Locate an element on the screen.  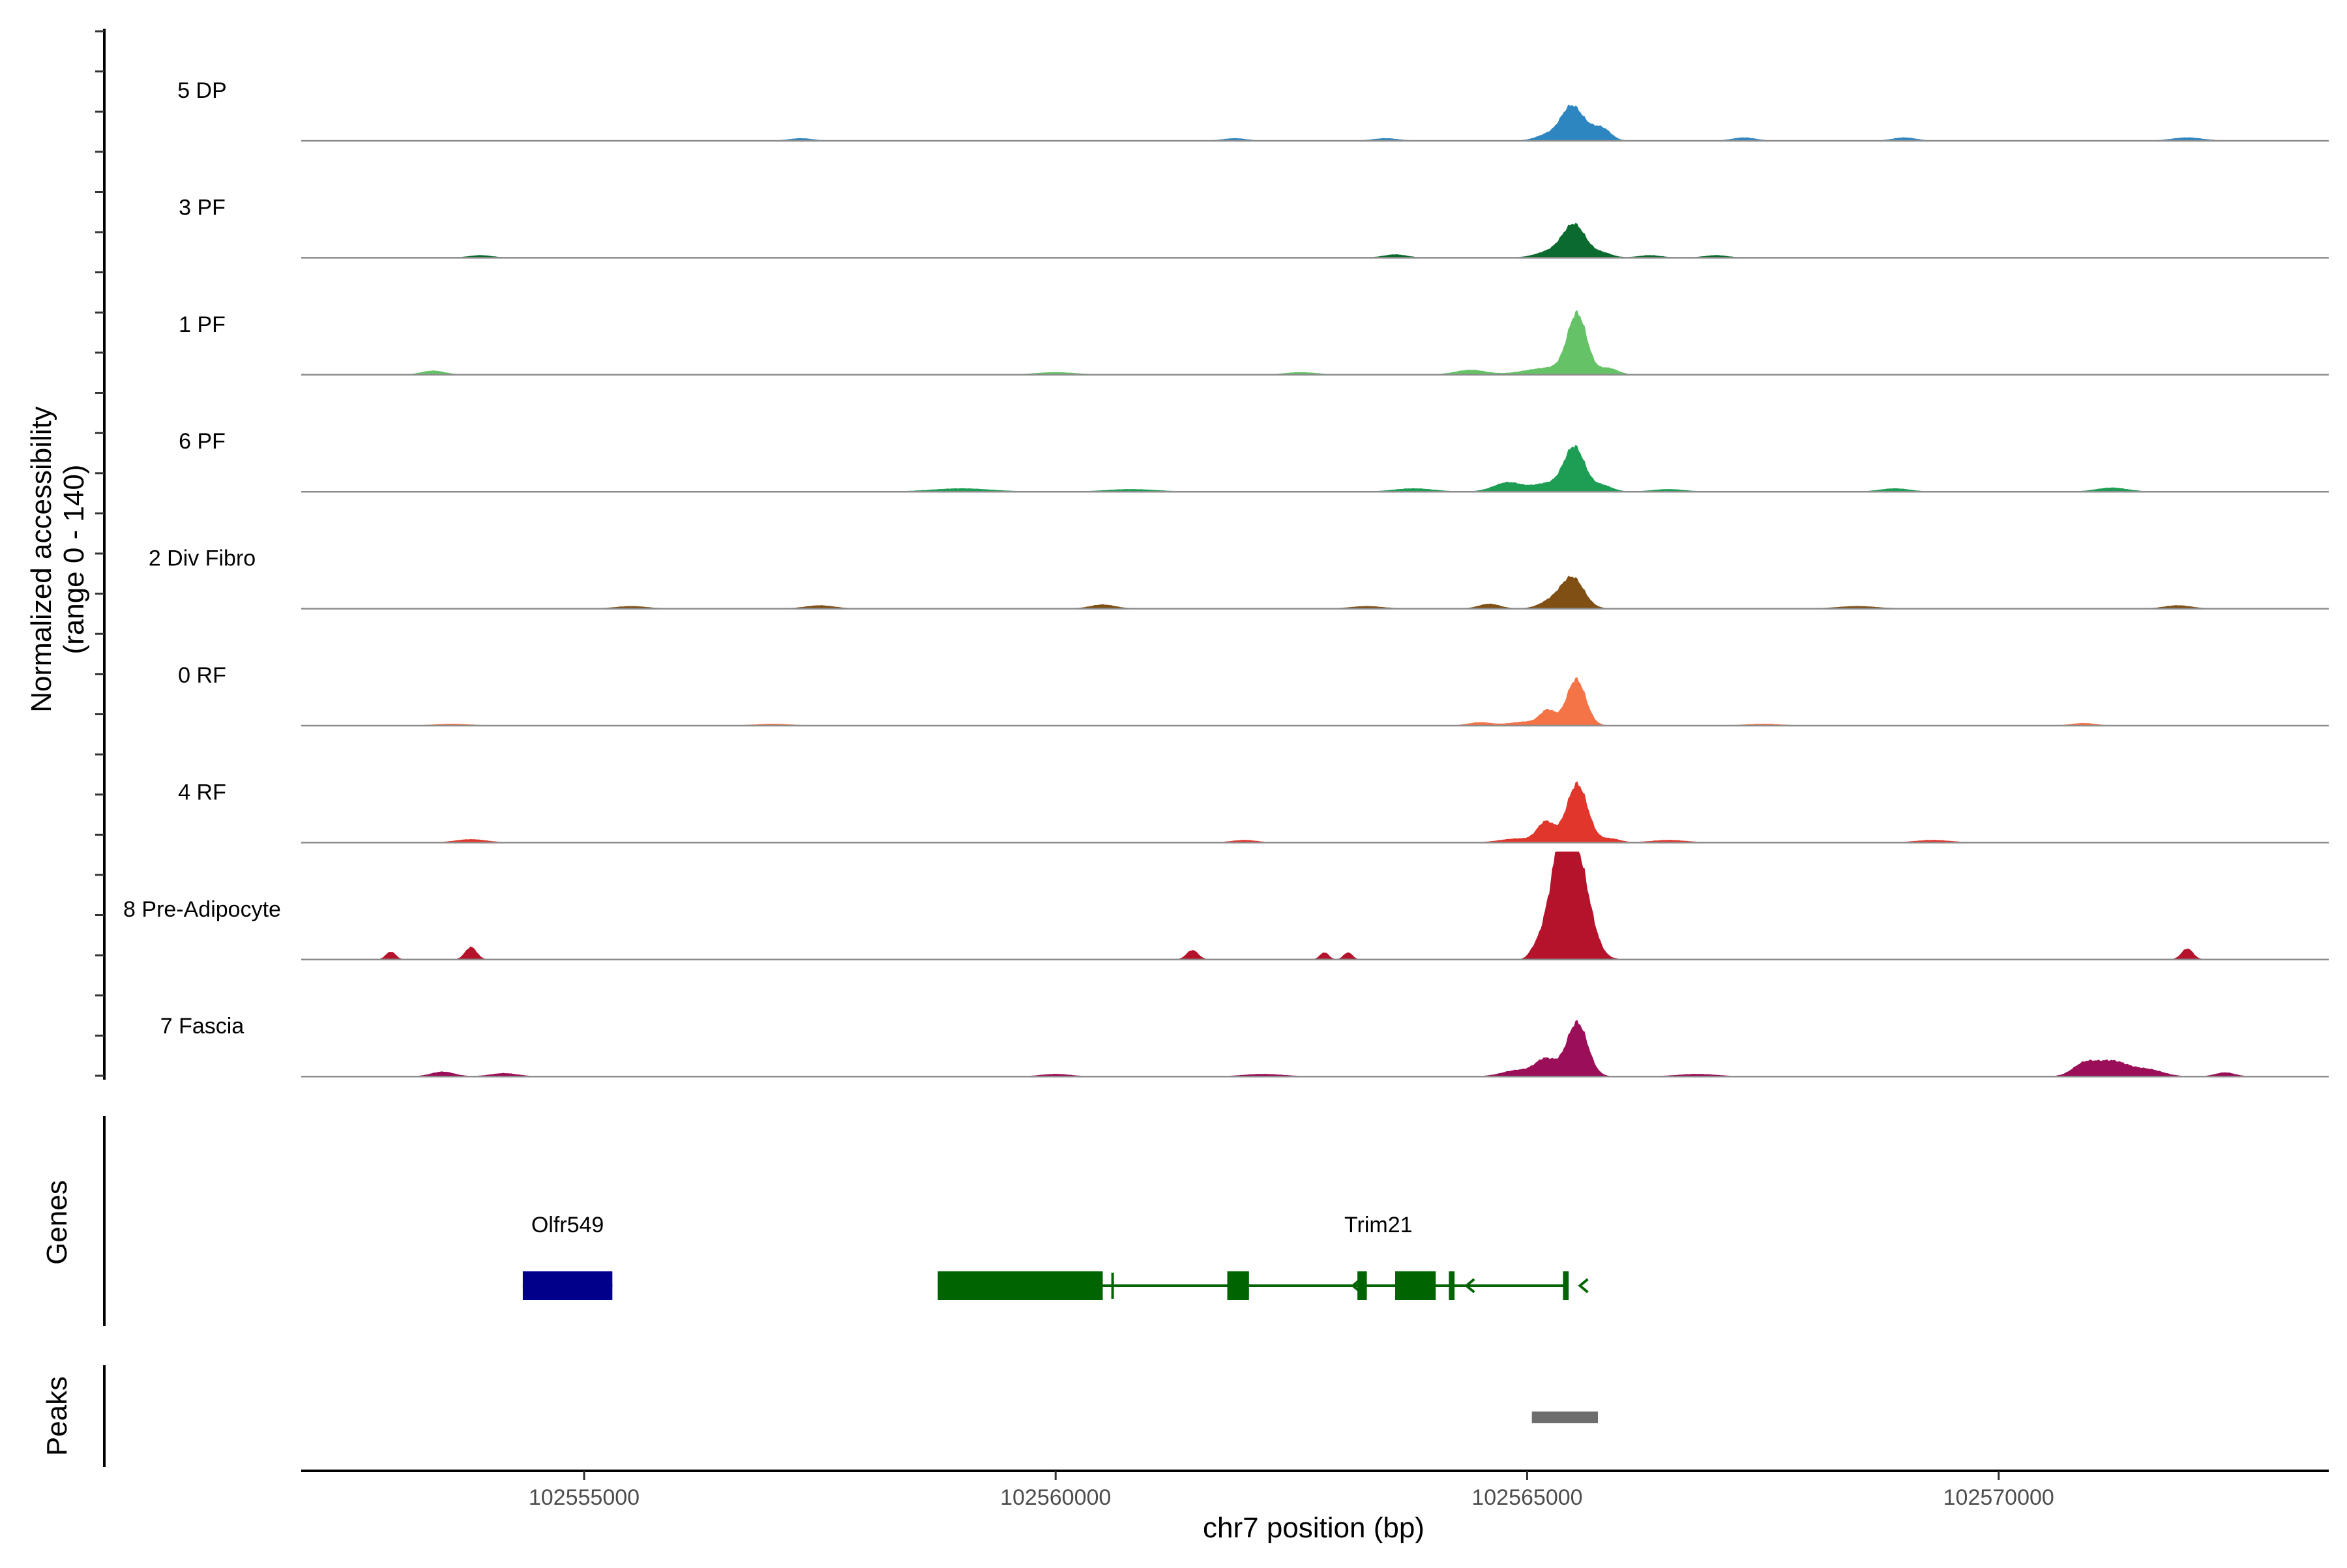
genes-track: Olfr549 Trim21 is located at coordinates (1055, 1257).